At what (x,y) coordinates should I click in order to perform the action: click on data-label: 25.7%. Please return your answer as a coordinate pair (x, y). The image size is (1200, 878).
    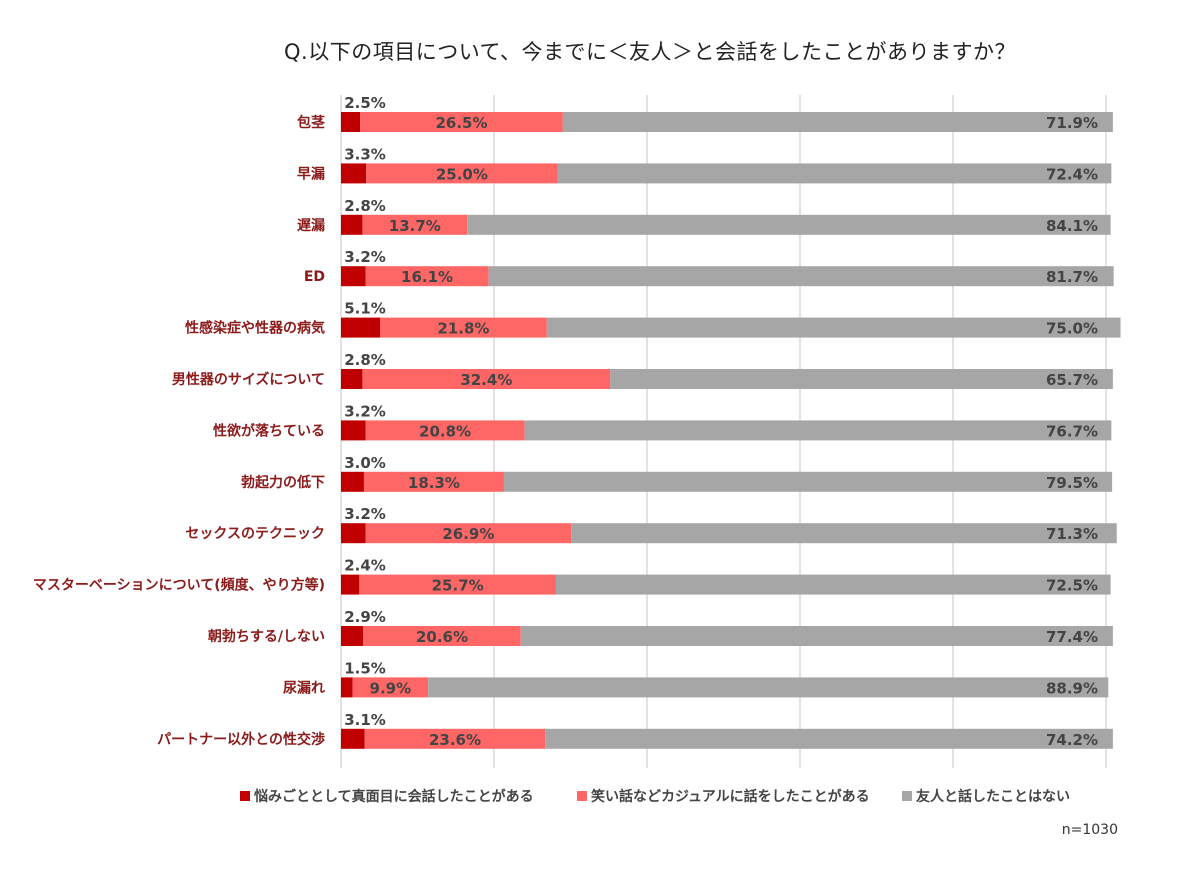
    Looking at the image, I should click on (458, 586).